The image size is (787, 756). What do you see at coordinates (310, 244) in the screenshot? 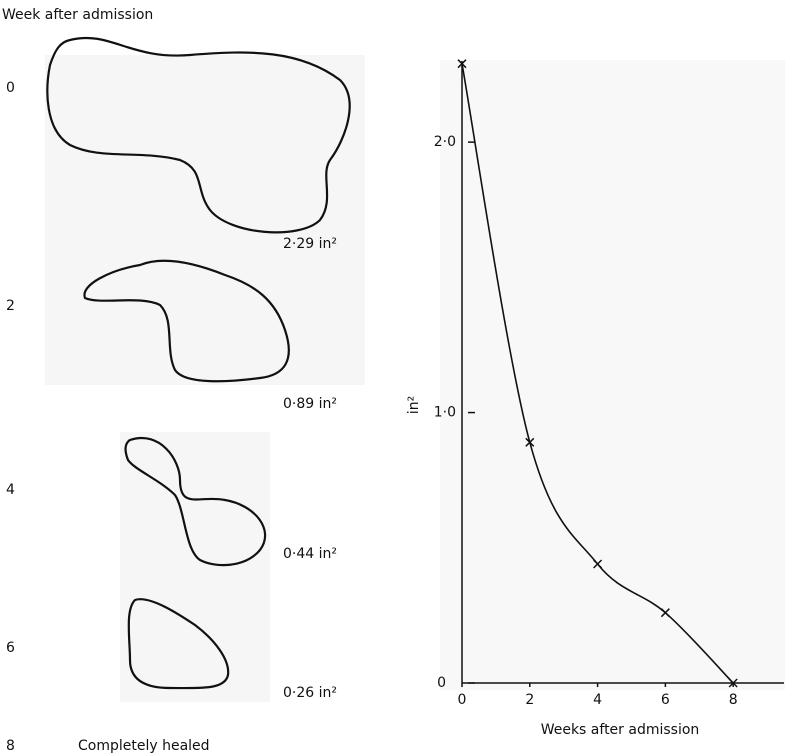
I see `area-label: 2·29 in²` at bounding box center [310, 244].